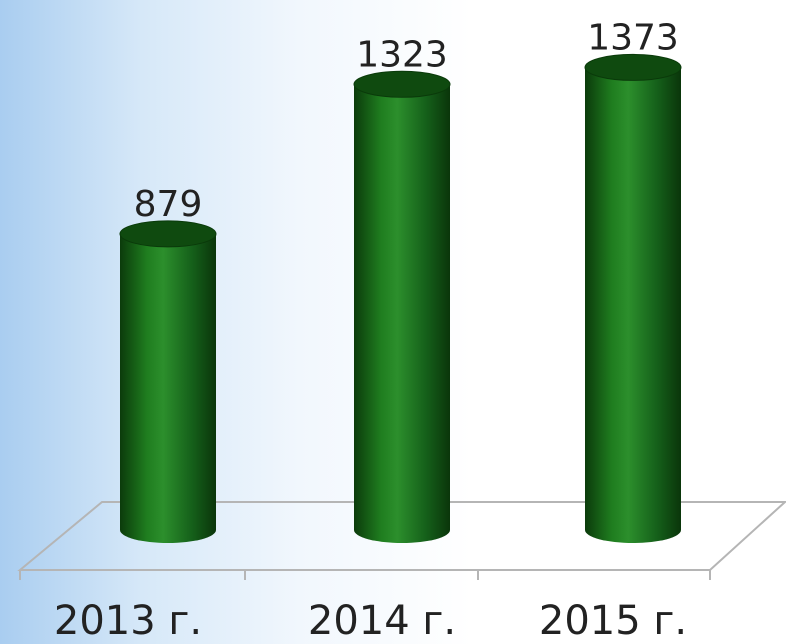  Describe the element at coordinates (613, 621) in the screenshot. I see `category-label: 2015 г.` at that location.